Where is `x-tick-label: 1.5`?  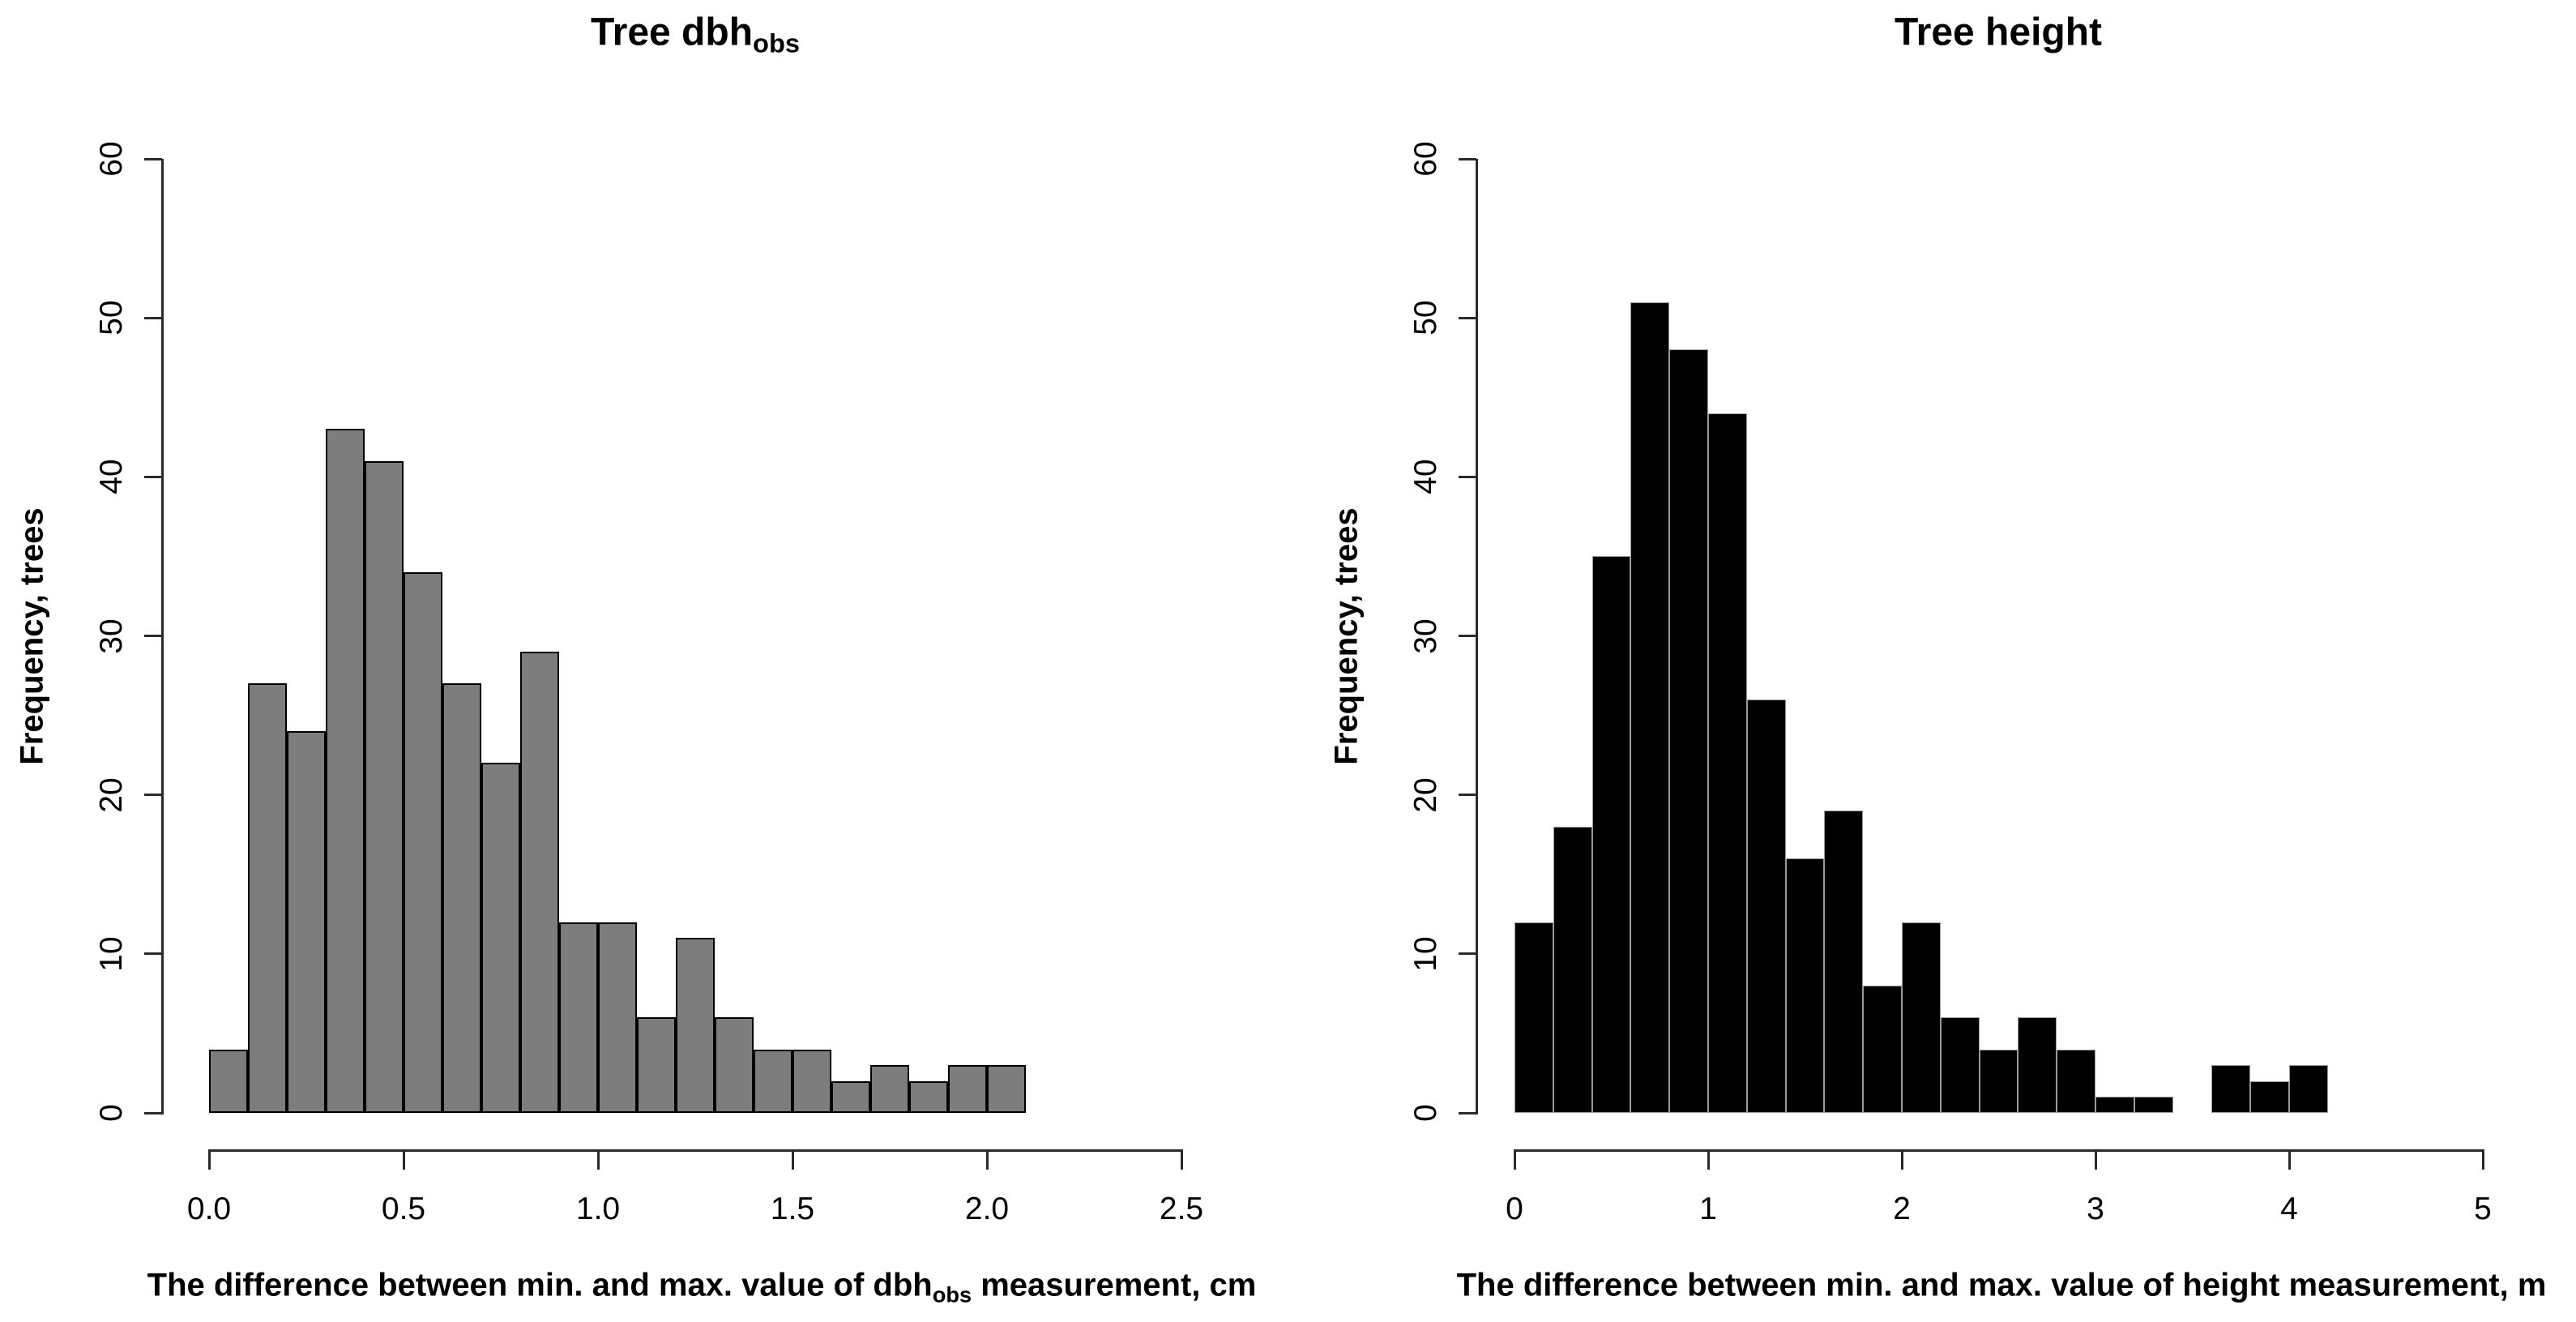
x-tick-label: 1.5 is located at coordinates (792, 1209).